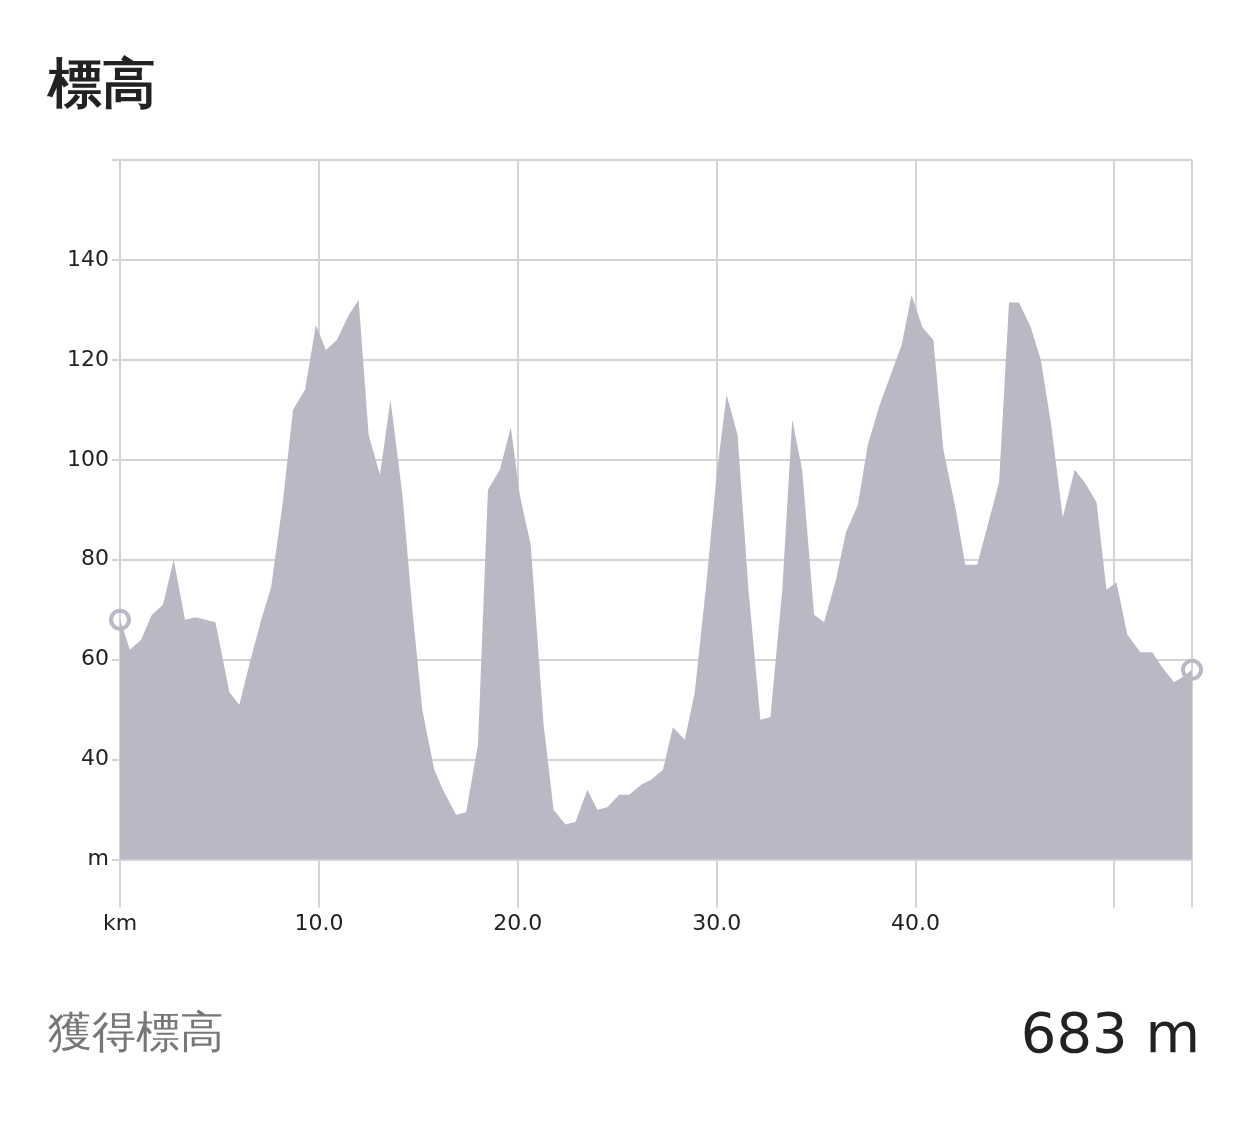 This screenshot has height=1126, width=1242. Describe the element at coordinates (95, 658) in the screenshot. I see `y-tick-label: 60` at that location.